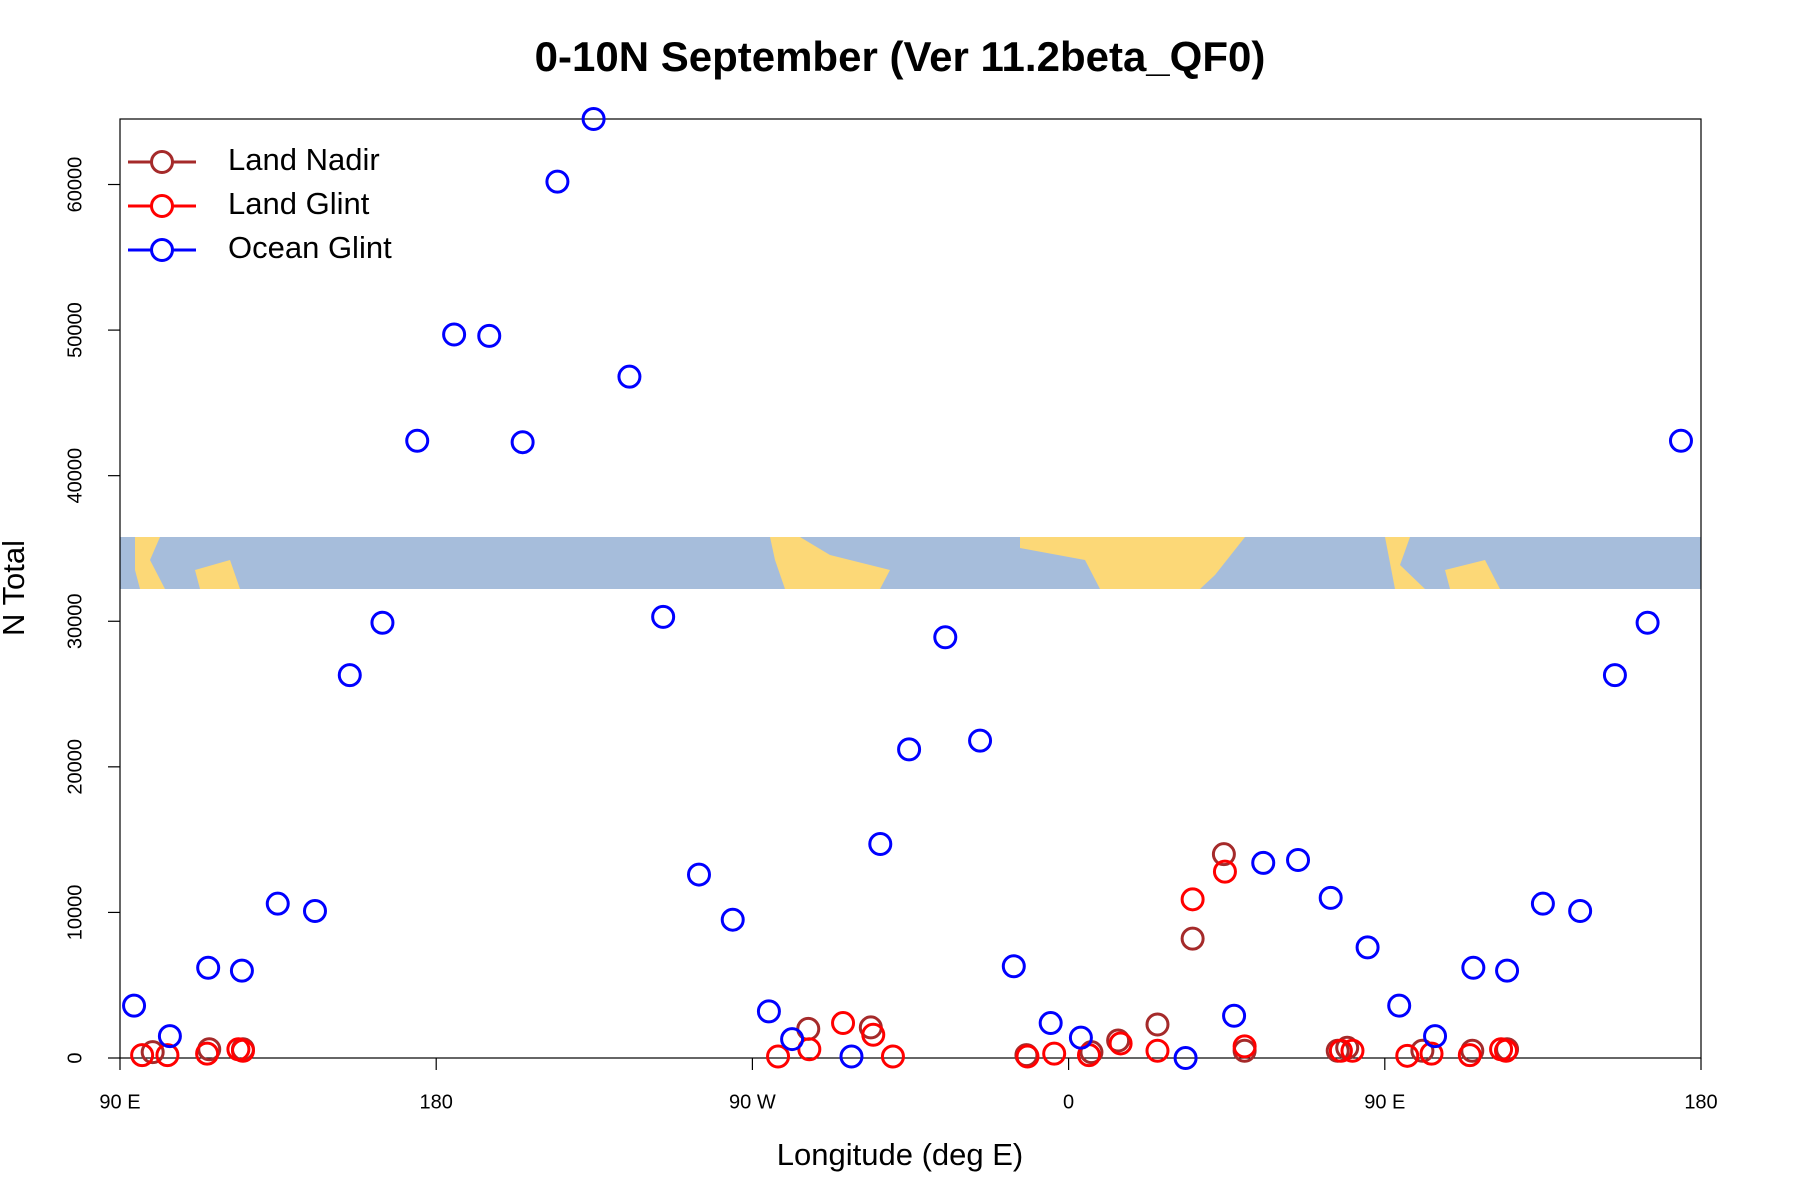 Image resolution: width=1800 pixels, height=1200 pixels. I want to click on legend-label: Land Nadir, so click(304, 159).